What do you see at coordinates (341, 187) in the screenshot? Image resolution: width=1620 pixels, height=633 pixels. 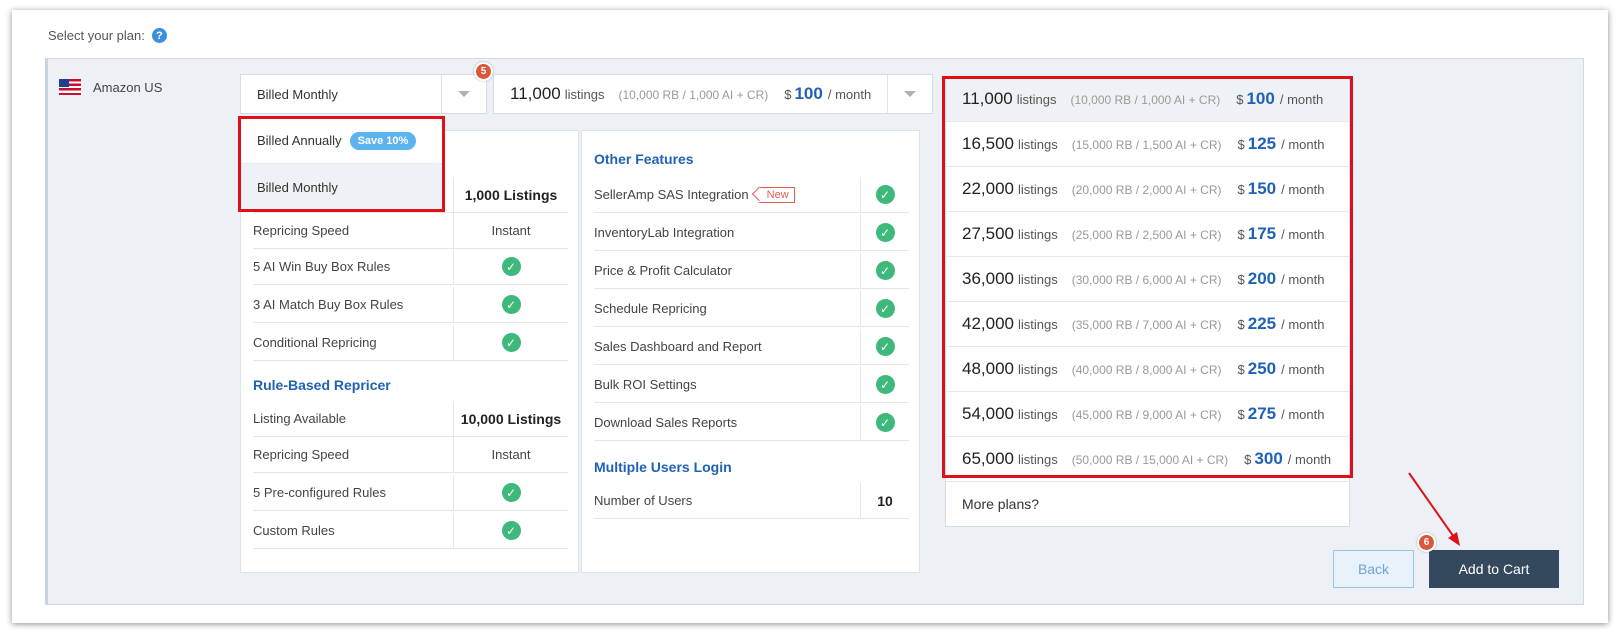 I see `billing-option-monthly: Billed Monthly` at bounding box center [341, 187].